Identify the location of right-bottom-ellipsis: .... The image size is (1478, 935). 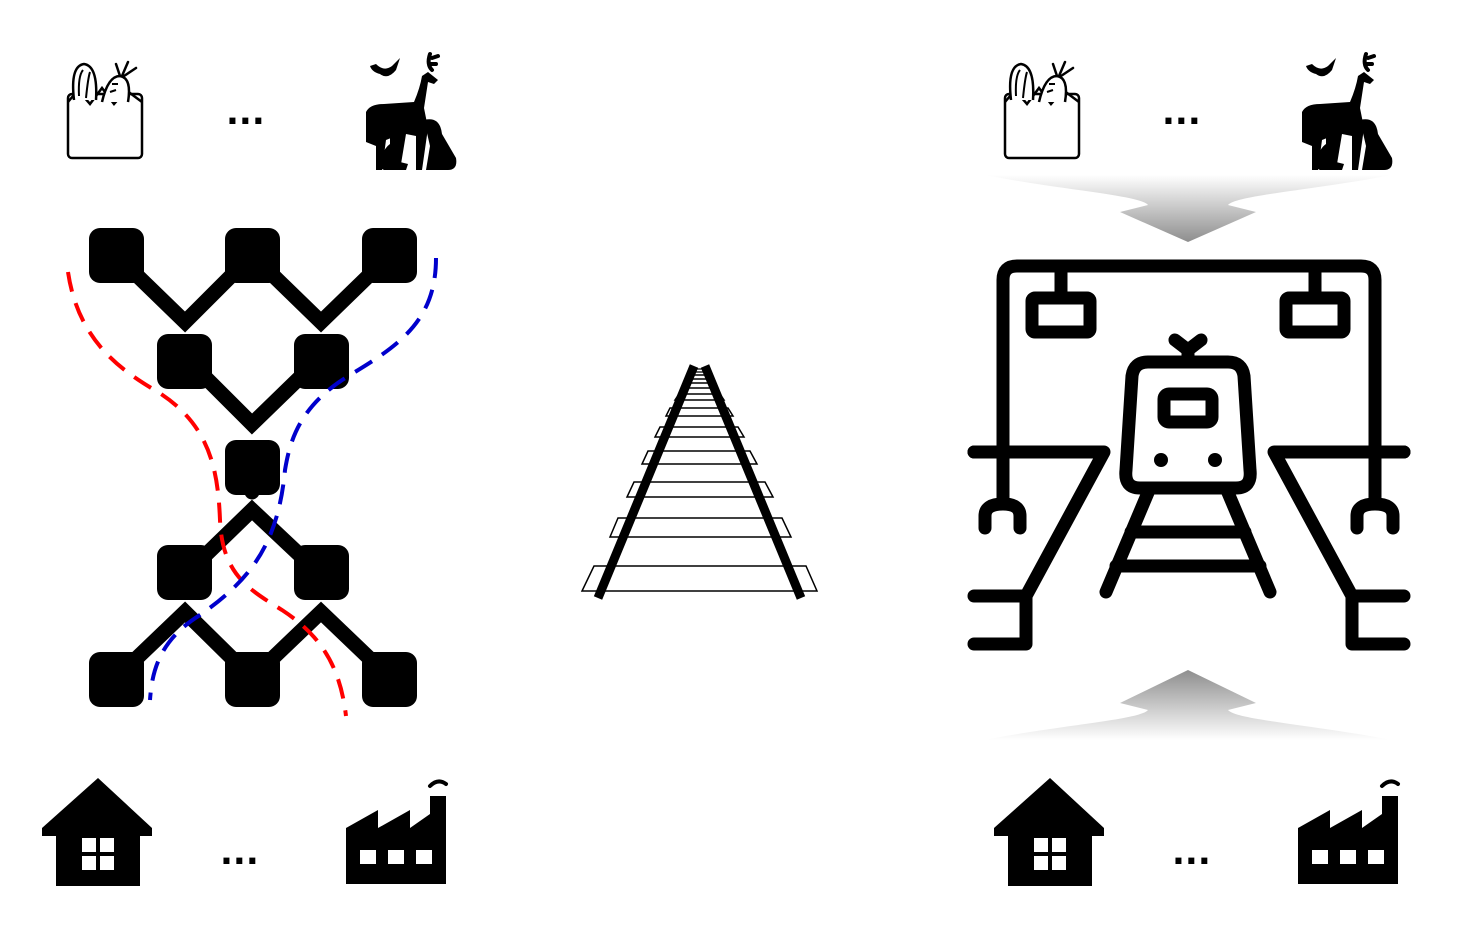
(1191, 853).